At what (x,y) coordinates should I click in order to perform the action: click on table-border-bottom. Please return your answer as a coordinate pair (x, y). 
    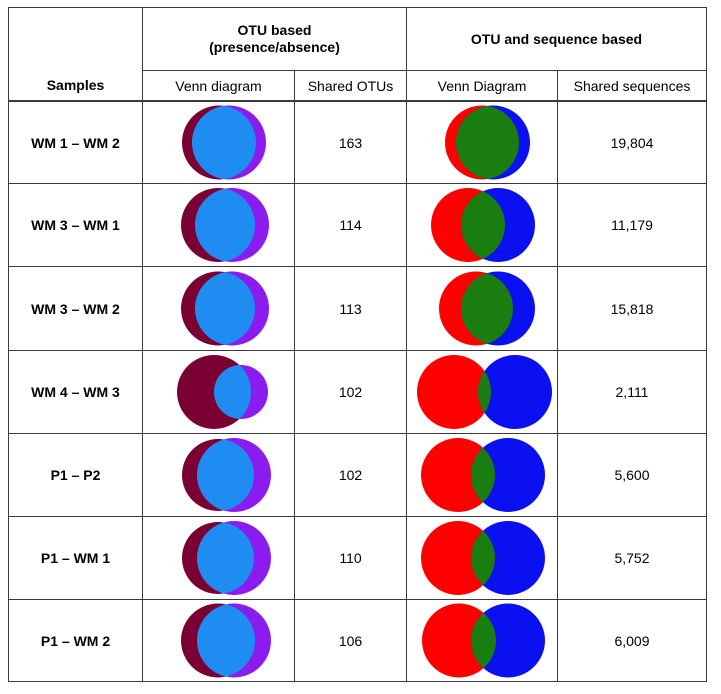
    Looking at the image, I should click on (357, 681).